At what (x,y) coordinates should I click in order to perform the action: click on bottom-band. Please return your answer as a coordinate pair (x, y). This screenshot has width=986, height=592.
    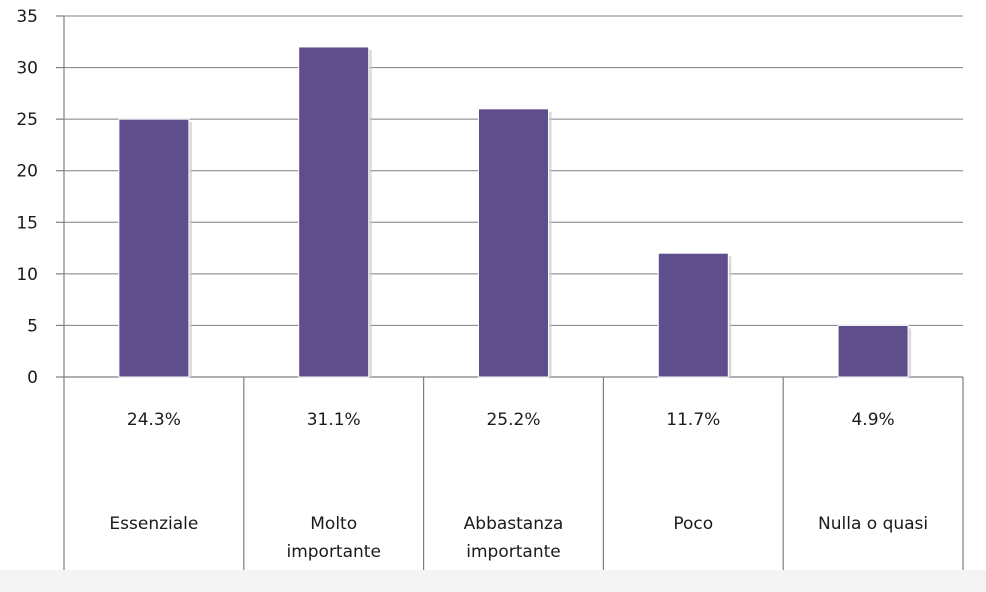
    Looking at the image, I should click on (493, 581).